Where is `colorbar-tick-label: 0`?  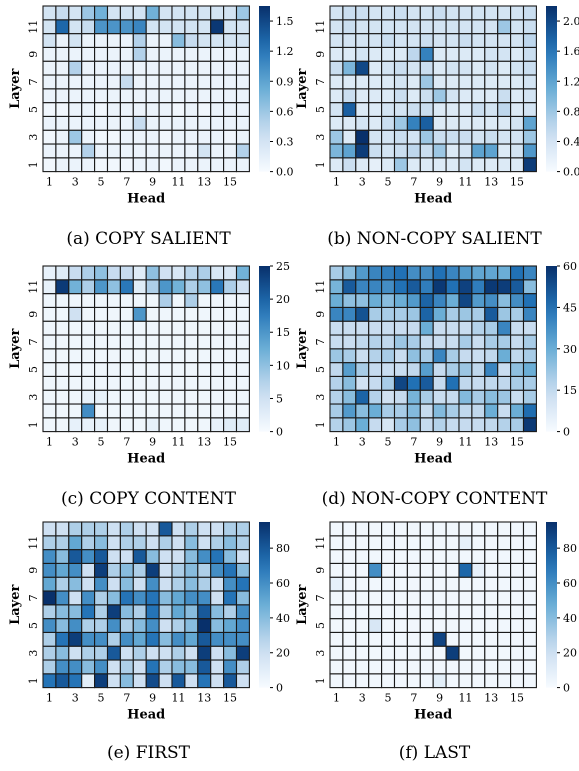 colorbar-tick-label: 0 is located at coordinates (566, 432).